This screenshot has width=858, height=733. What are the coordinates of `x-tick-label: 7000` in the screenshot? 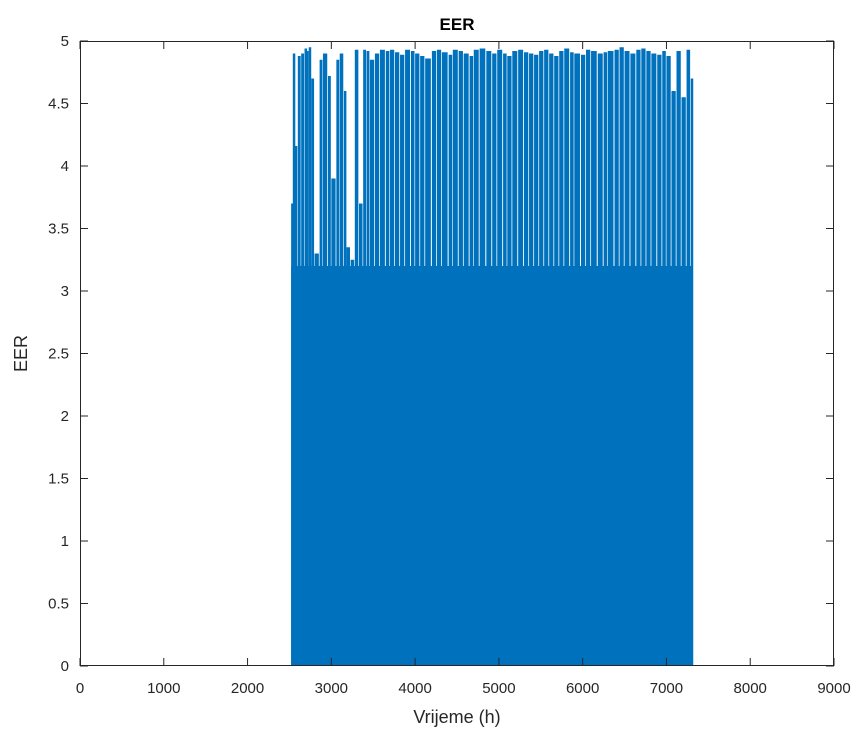 It's located at (666, 688).